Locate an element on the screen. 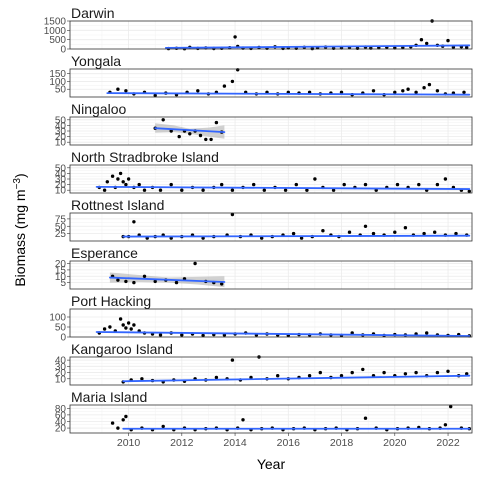 The height and width of the screenshot is (480, 480). panel-background is located at coordinates (271, 275).